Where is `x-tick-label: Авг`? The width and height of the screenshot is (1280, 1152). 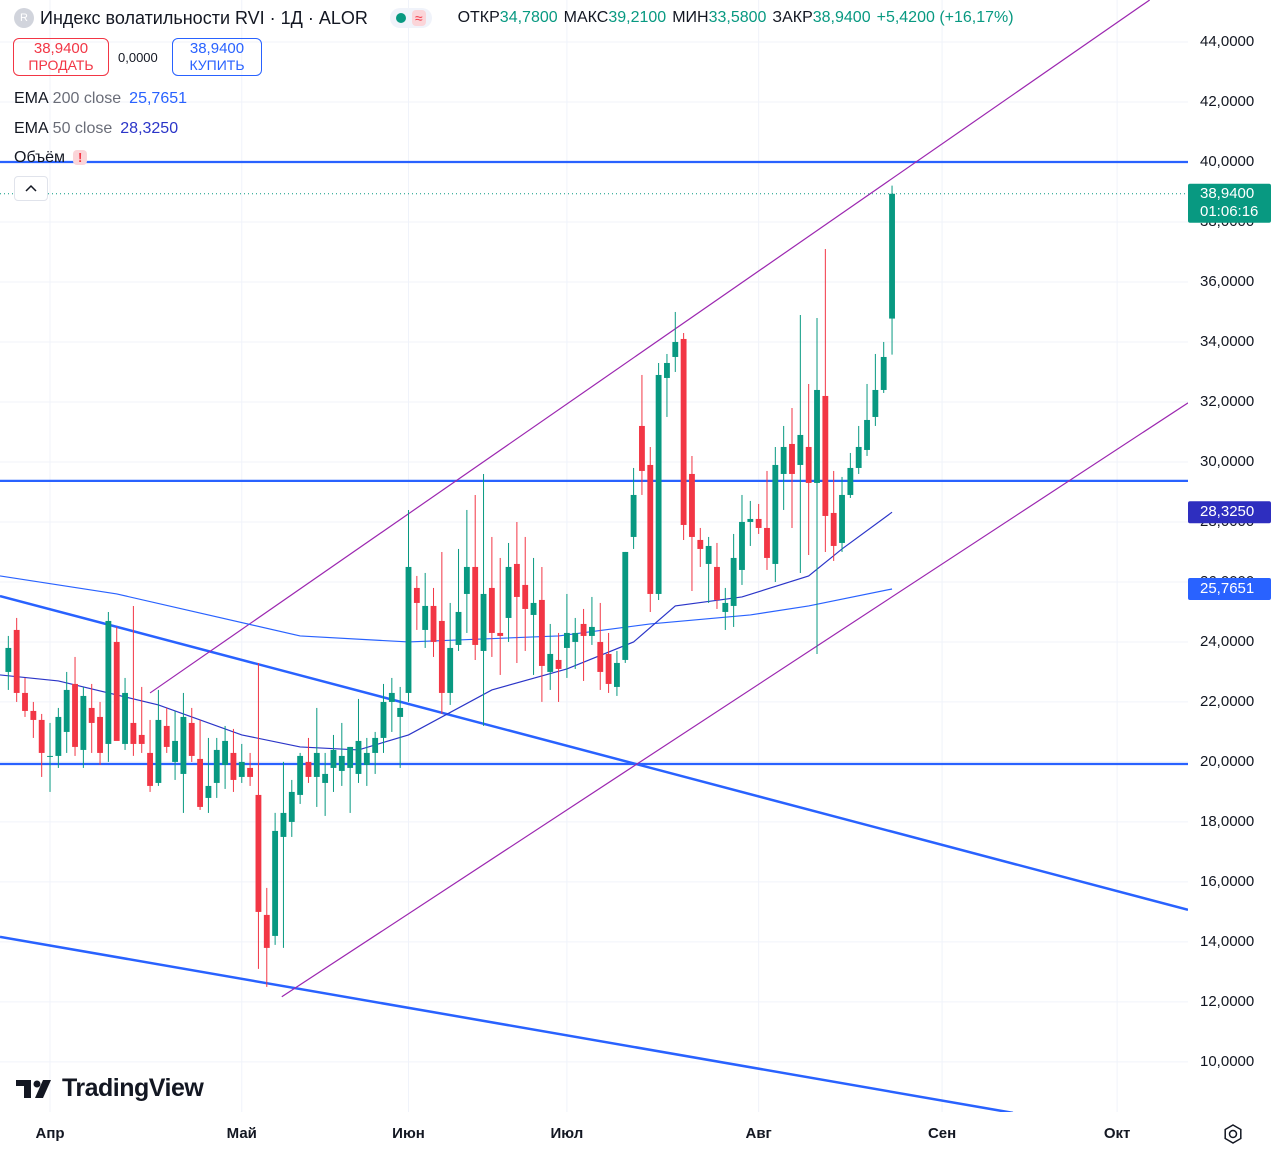
x-tick-label: Авг is located at coordinates (758, 1133).